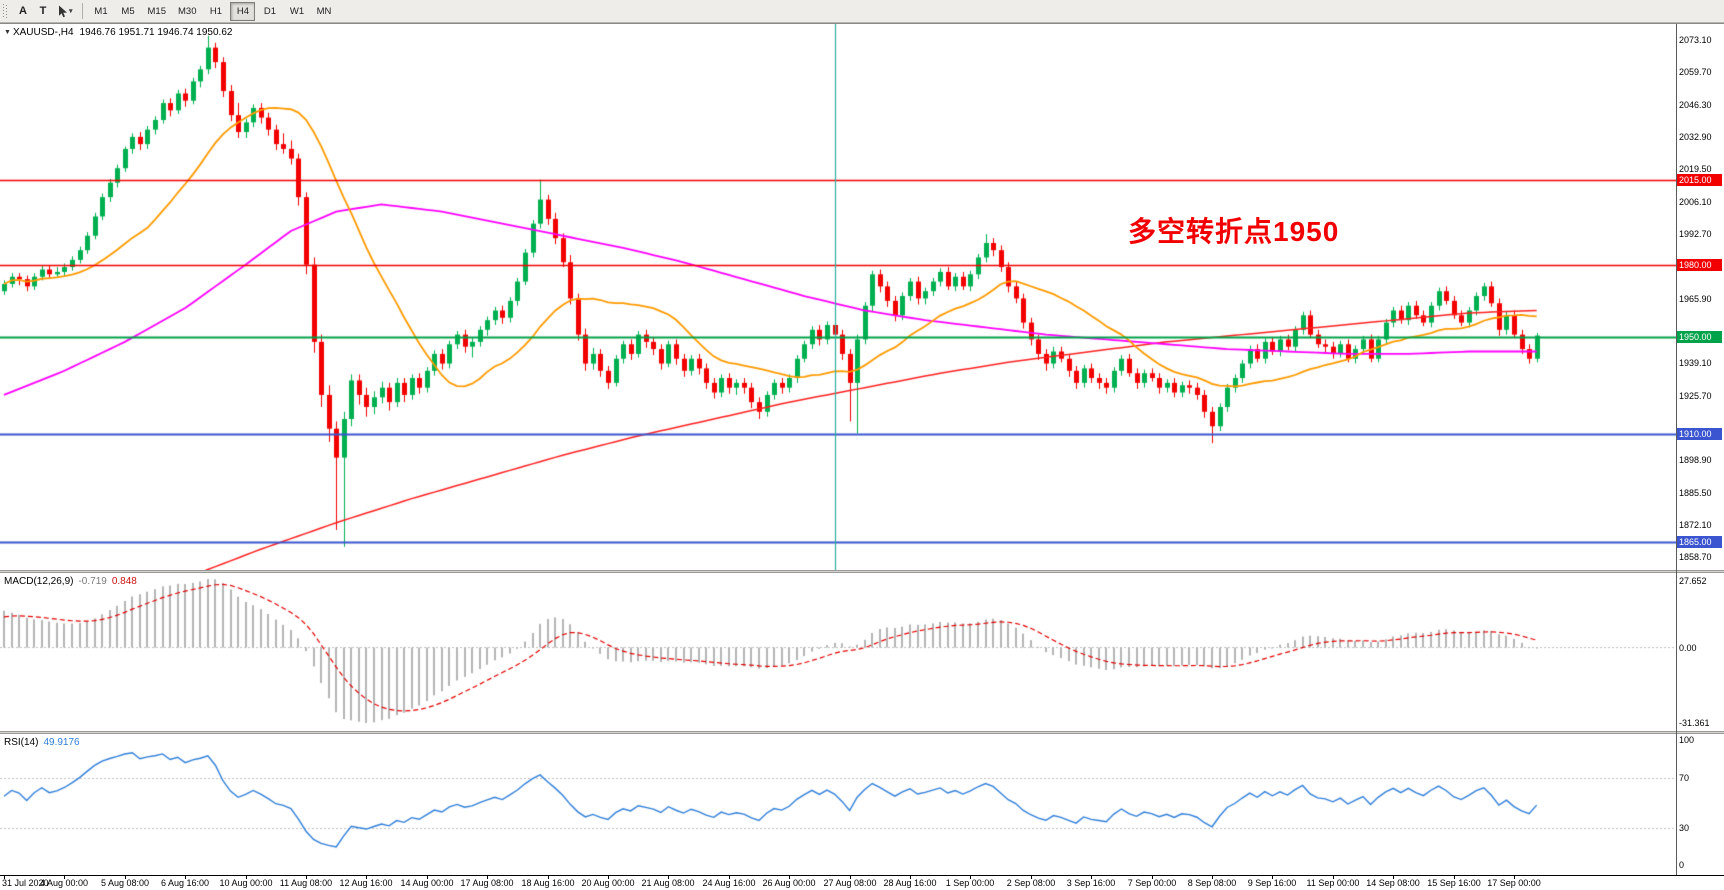 The width and height of the screenshot is (1724, 890). Describe the element at coordinates (1699, 180) in the screenshot. I see `price-tag: 2015.00` at that location.